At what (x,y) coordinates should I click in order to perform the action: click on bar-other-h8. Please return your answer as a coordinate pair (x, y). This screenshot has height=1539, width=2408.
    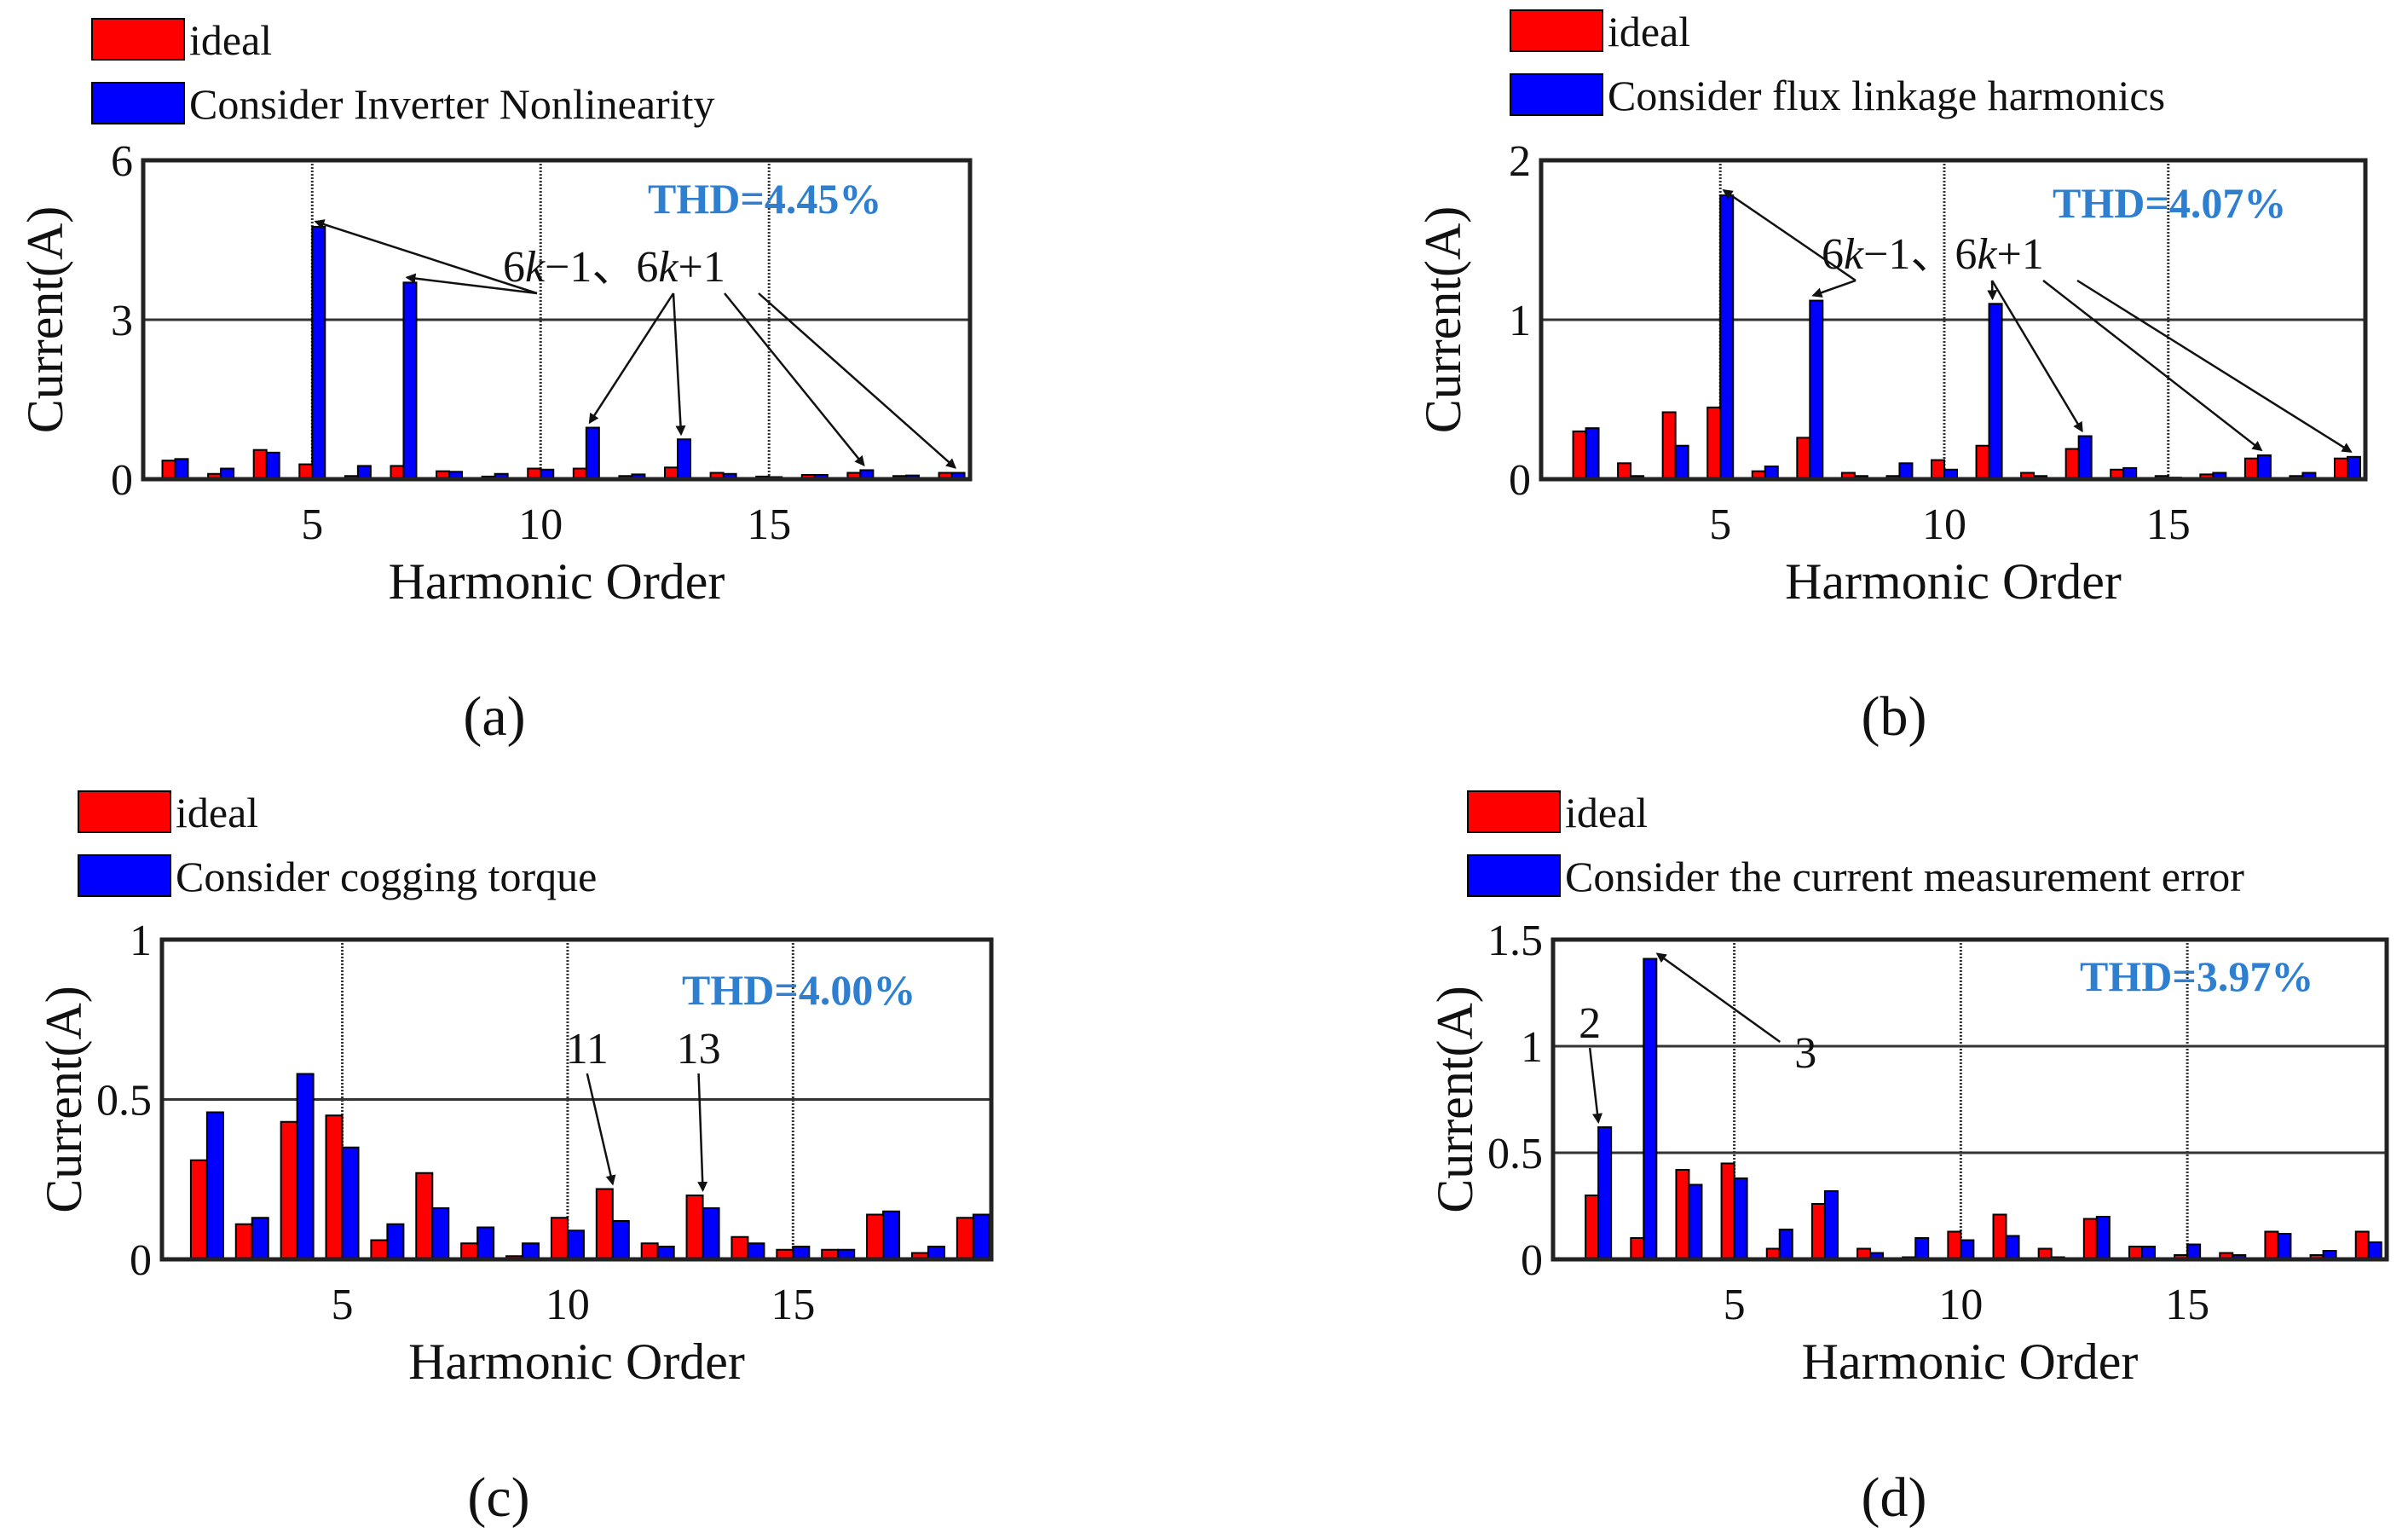
    Looking at the image, I should click on (485, 1243).